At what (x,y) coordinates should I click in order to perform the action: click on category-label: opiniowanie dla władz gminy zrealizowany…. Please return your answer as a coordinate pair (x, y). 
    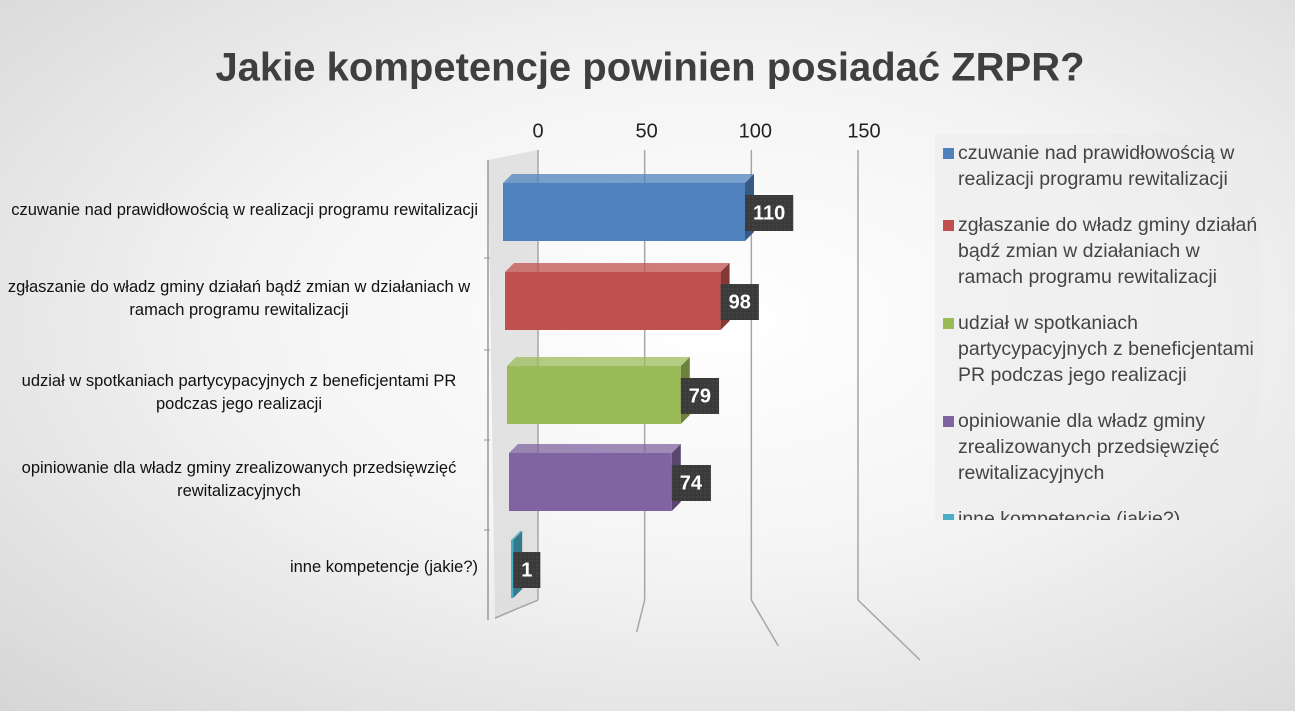
    Looking at the image, I should click on (239, 480).